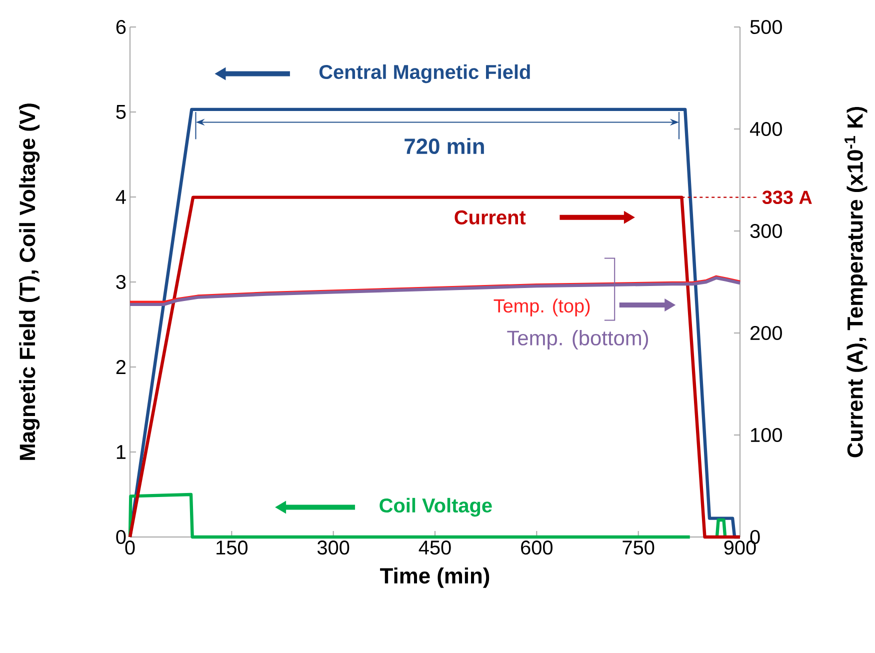 This screenshot has height=653, width=875. I want to click on y-tick-label: 4, so click(121, 197).